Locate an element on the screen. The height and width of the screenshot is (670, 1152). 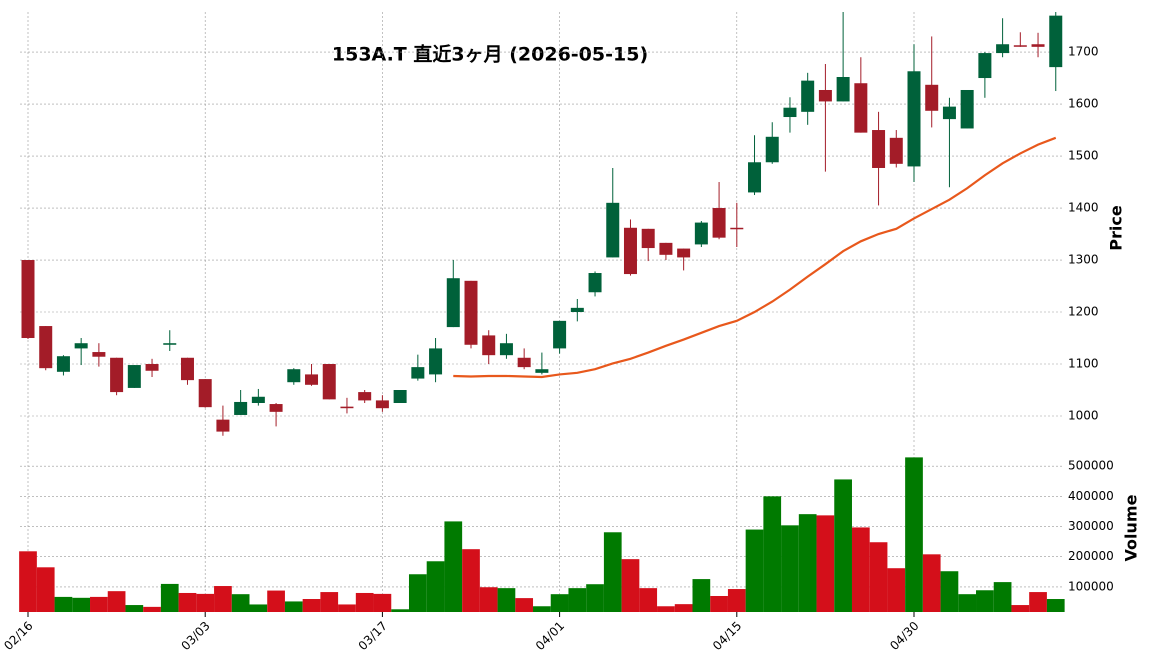
y-tick-label: 1300 is located at coordinates (1083, 260).